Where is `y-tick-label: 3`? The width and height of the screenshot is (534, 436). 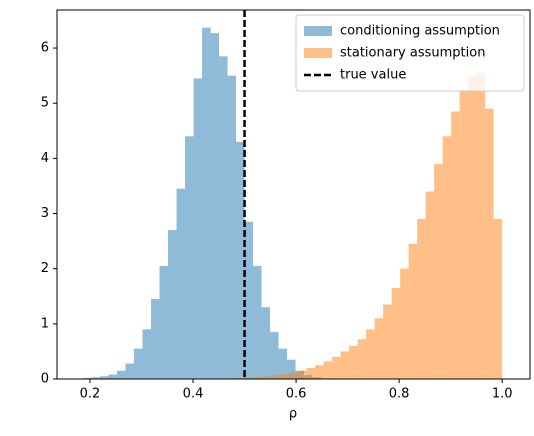 y-tick-label: 3 is located at coordinates (45, 213).